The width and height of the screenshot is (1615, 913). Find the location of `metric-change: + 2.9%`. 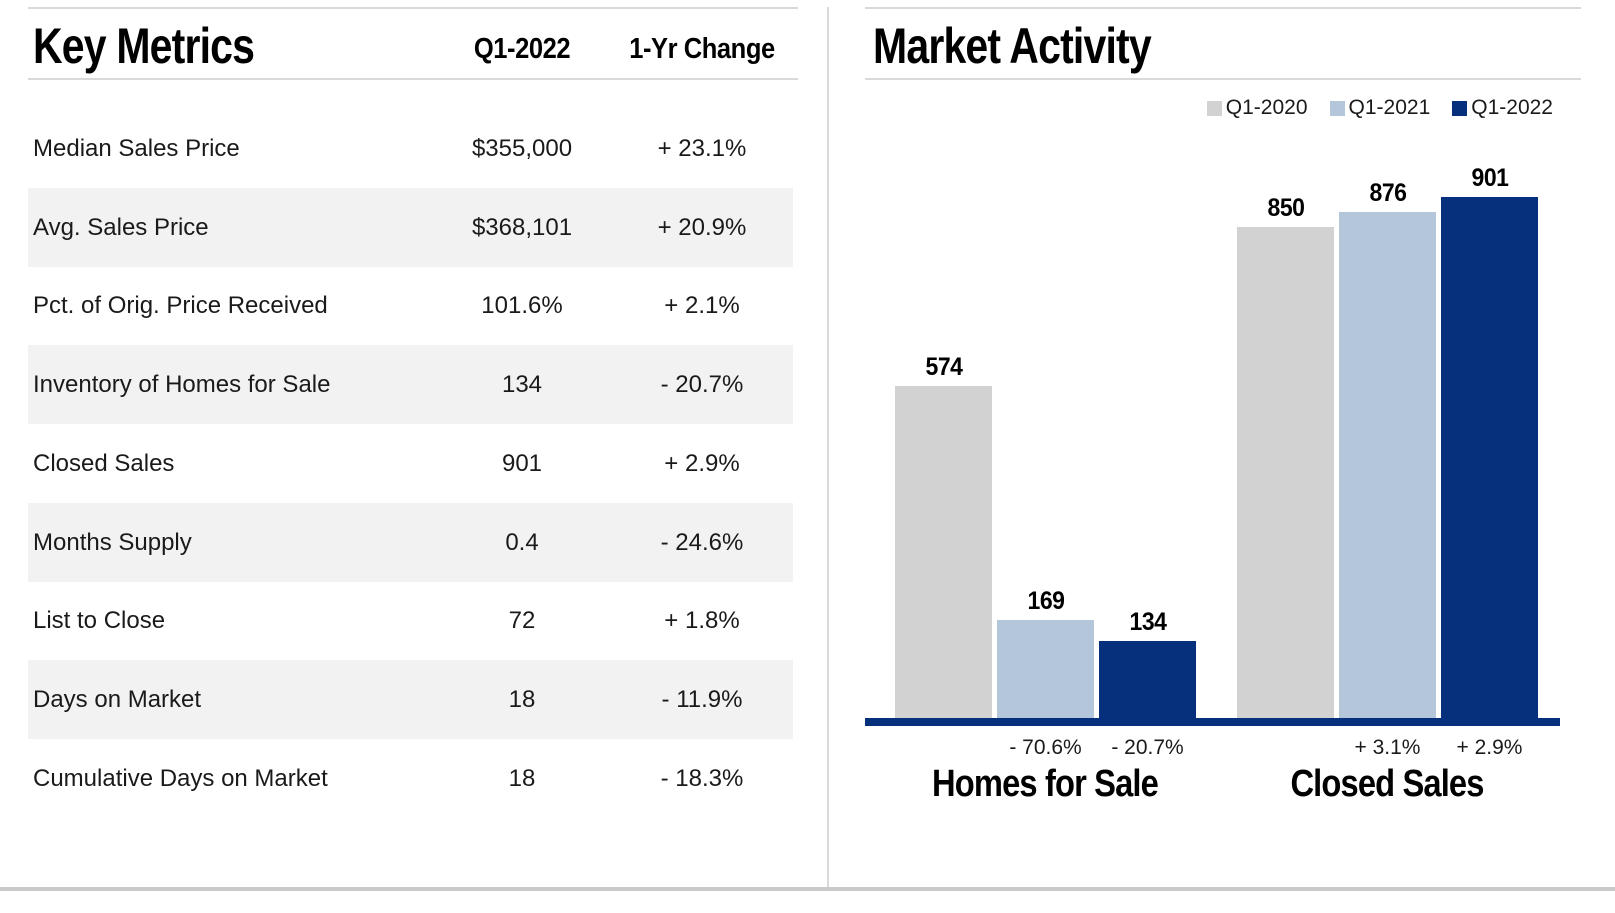

metric-change: + 2.9% is located at coordinates (702, 463).